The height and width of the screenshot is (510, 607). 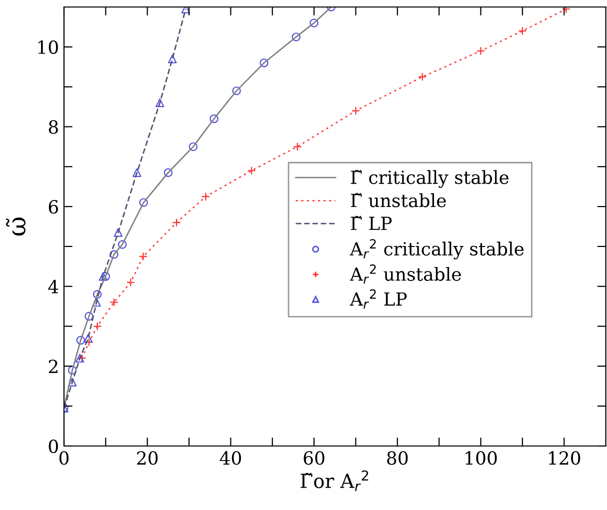 What do you see at coordinates (437, 249) in the screenshot?
I see `legend-label: A$_{r}$$^{2}$ critically stable` at bounding box center [437, 249].